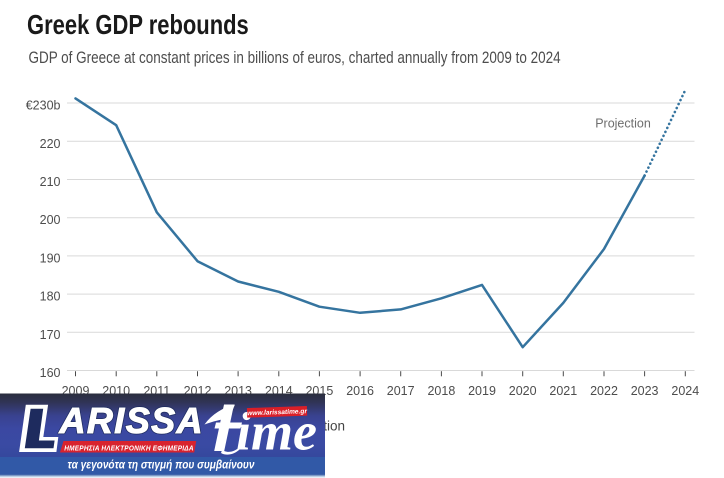 This screenshot has height=478, width=724. What do you see at coordinates (161, 465) in the screenshot?
I see `svg-text:τα γεγονότα τη στιγμή που συμβ: τα γεγονότα τη στιγμή που συμβαίνουν` at bounding box center [161, 465].